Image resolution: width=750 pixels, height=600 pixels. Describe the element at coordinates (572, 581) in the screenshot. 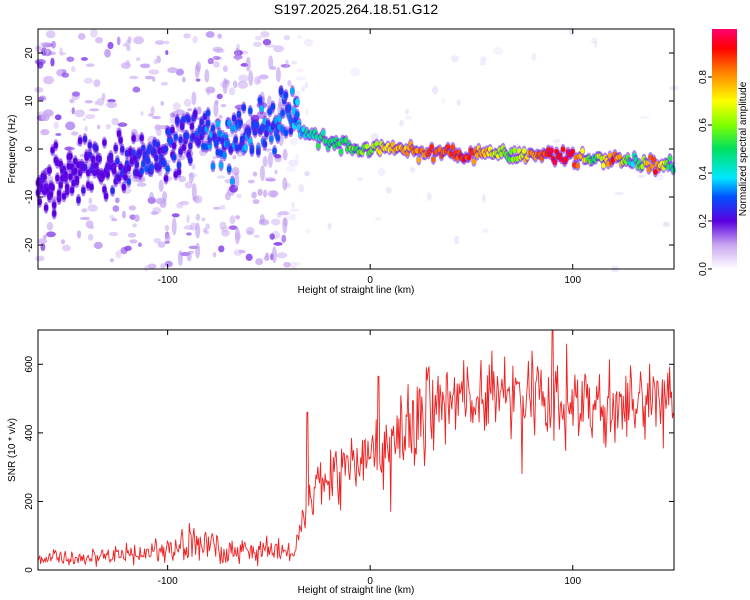

I see `snr-x-tick-label: 100` at that location.